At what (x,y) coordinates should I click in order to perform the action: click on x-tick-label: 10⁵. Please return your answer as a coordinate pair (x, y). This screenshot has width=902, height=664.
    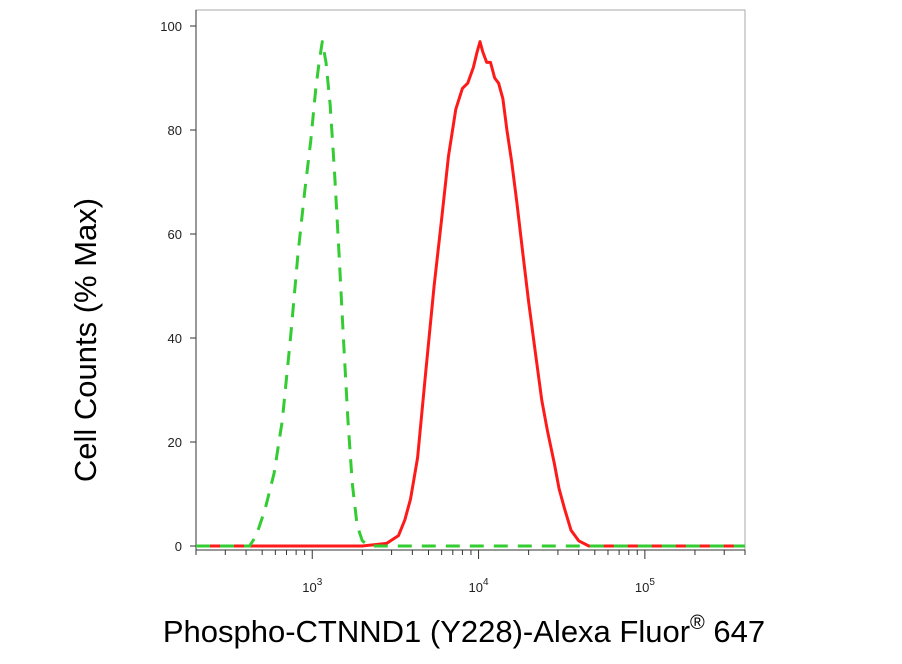
    Looking at the image, I should click on (645, 586).